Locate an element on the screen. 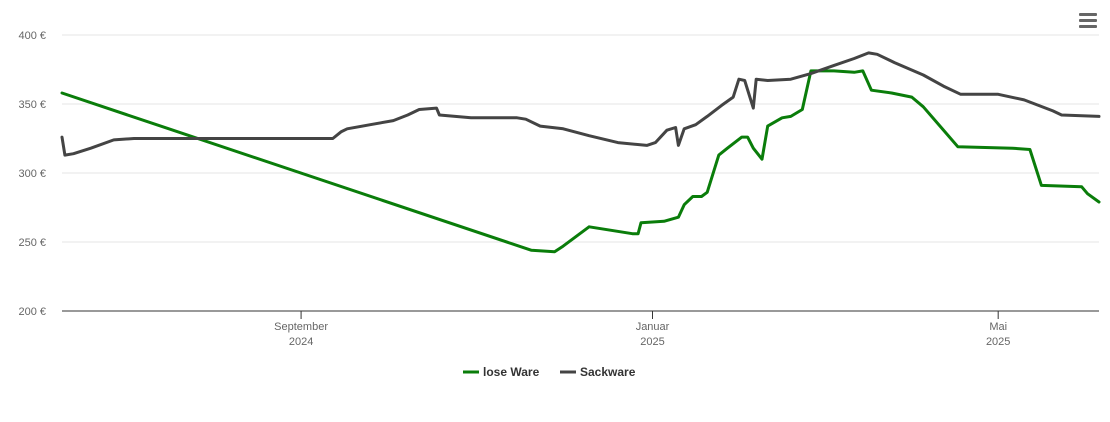 The height and width of the screenshot is (422, 1110). x-tick-month: Januar is located at coordinates (653, 327).